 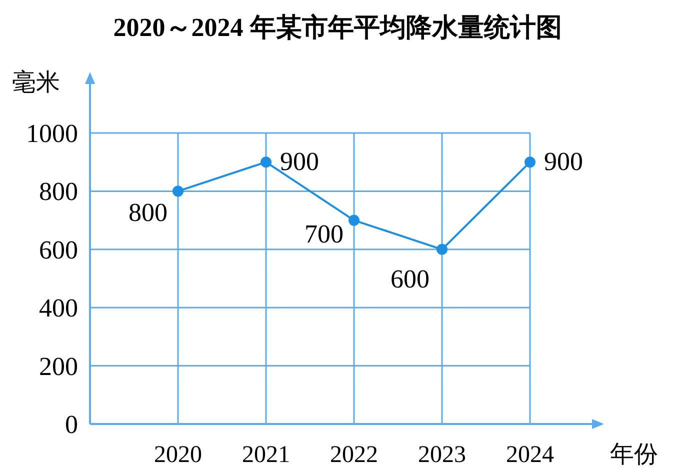 I want to click on y-tick-label: 200, so click(x=58, y=366).